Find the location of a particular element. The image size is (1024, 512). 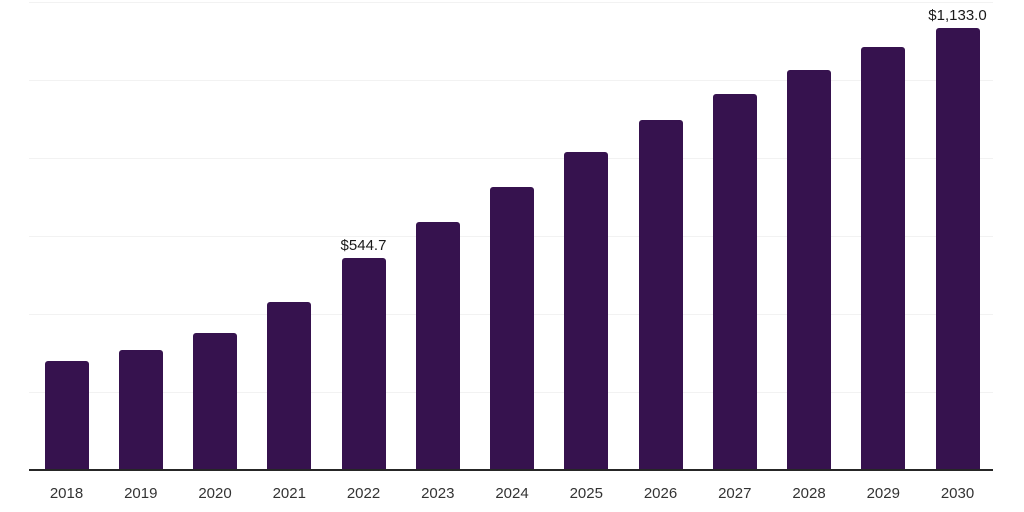

bar-2022 is located at coordinates (363, 363).